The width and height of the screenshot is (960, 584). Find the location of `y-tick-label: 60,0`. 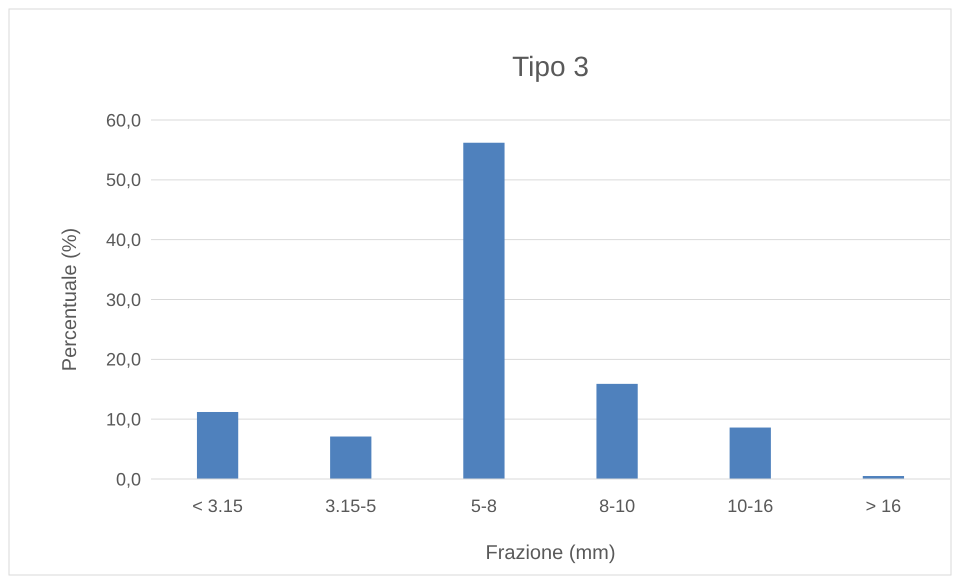

y-tick-label: 60,0 is located at coordinates (123, 120).